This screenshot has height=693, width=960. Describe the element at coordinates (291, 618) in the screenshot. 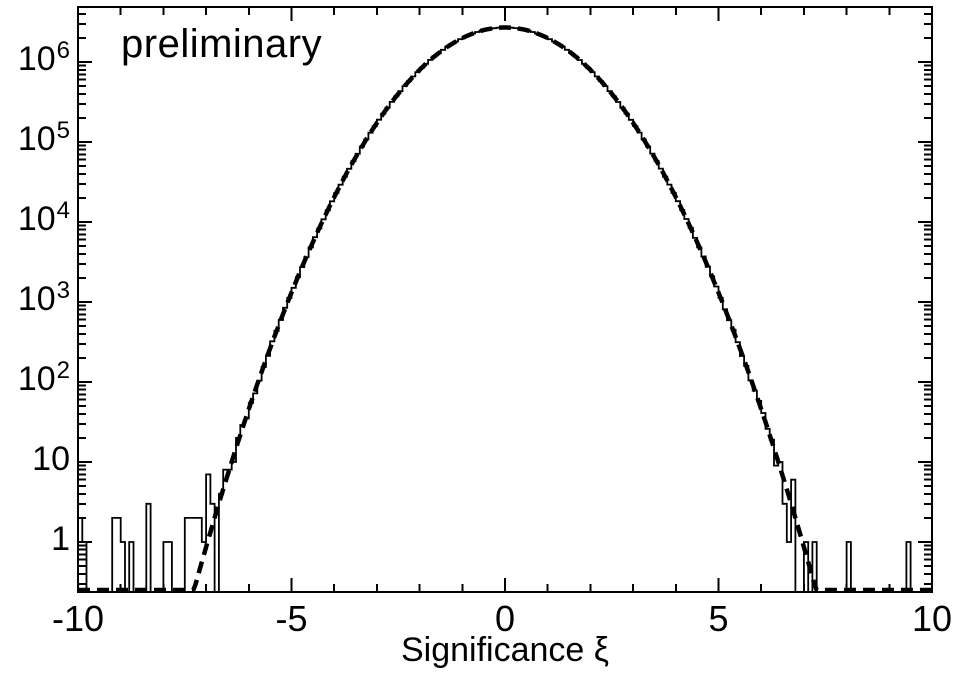

I see `x-tick-label--5: -5` at that location.